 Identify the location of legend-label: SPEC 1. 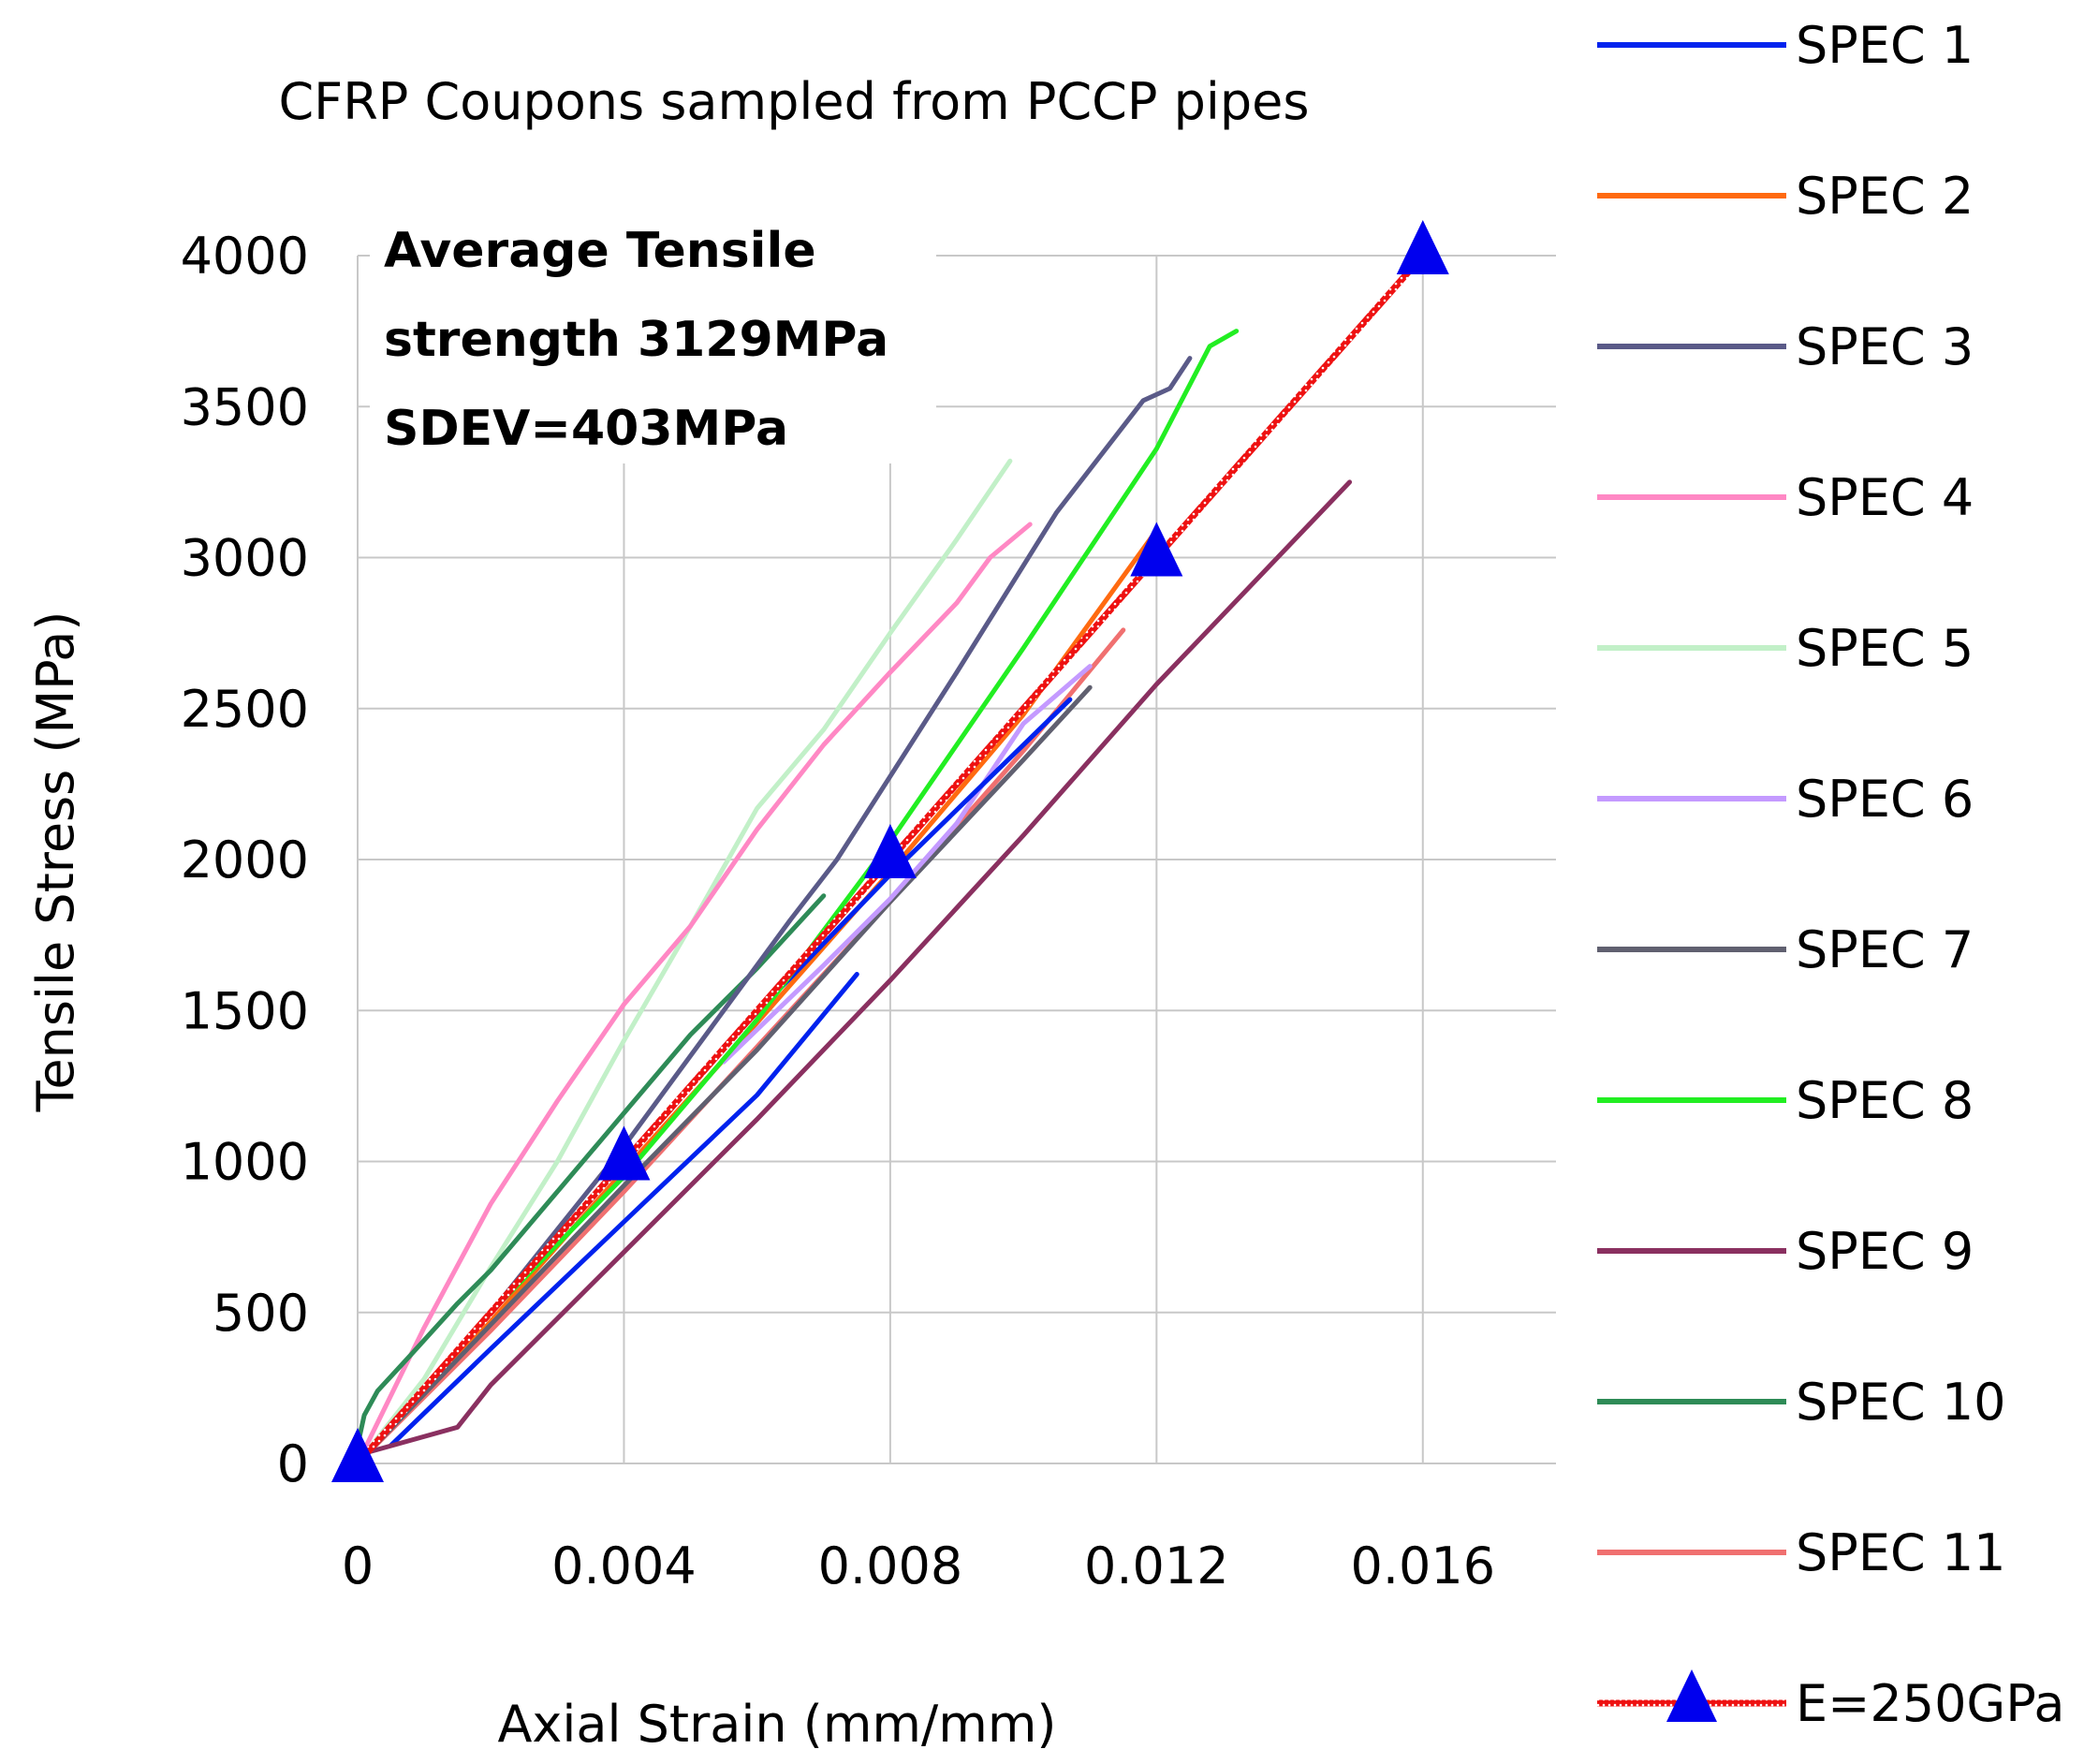
(1885, 46).